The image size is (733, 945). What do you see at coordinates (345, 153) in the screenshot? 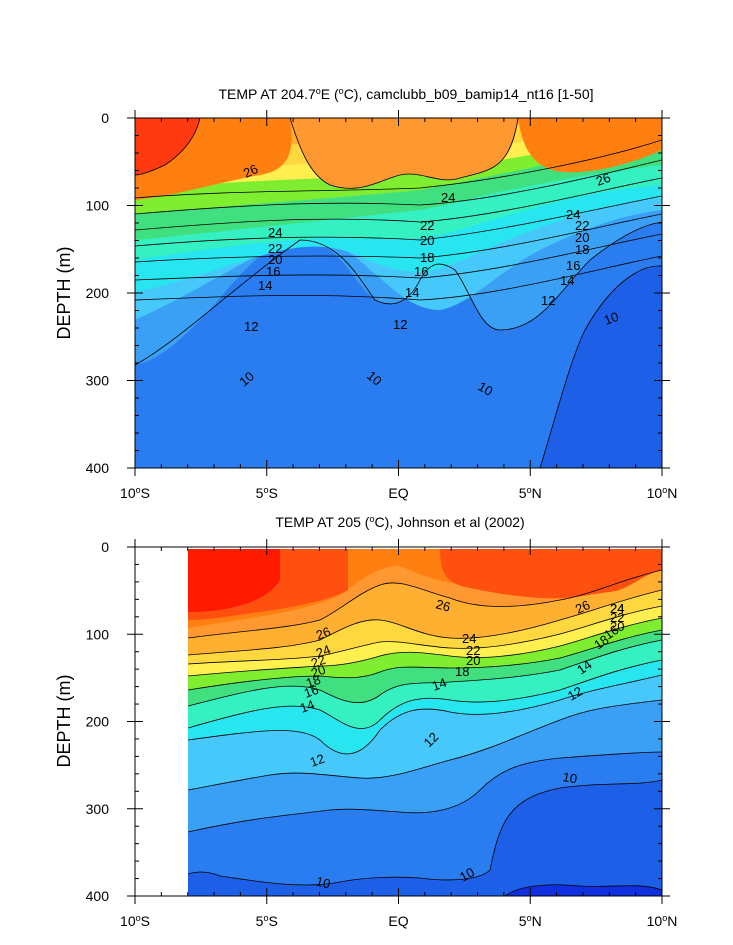
I see `line-26-a` at bounding box center [345, 153].